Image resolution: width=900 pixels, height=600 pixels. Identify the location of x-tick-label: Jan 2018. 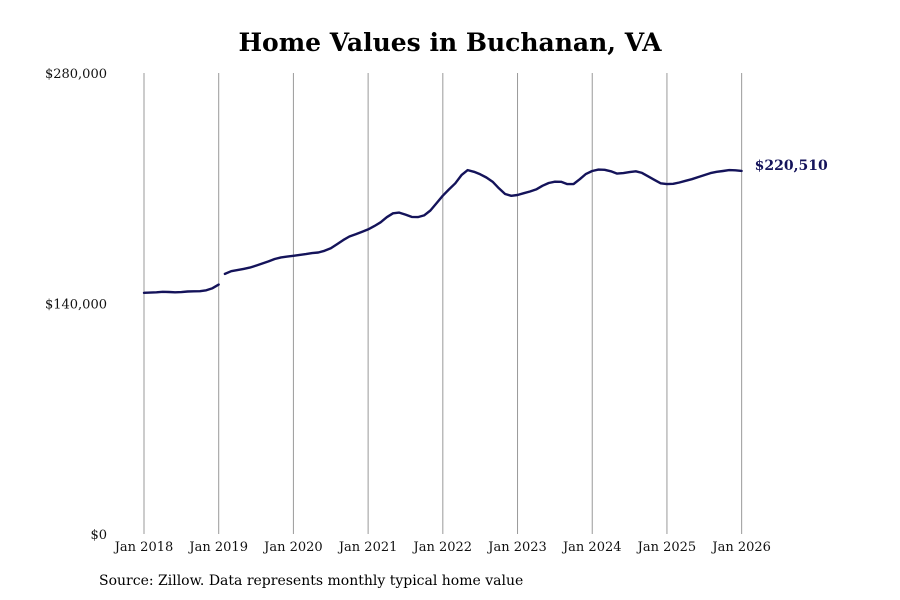
(143, 547).